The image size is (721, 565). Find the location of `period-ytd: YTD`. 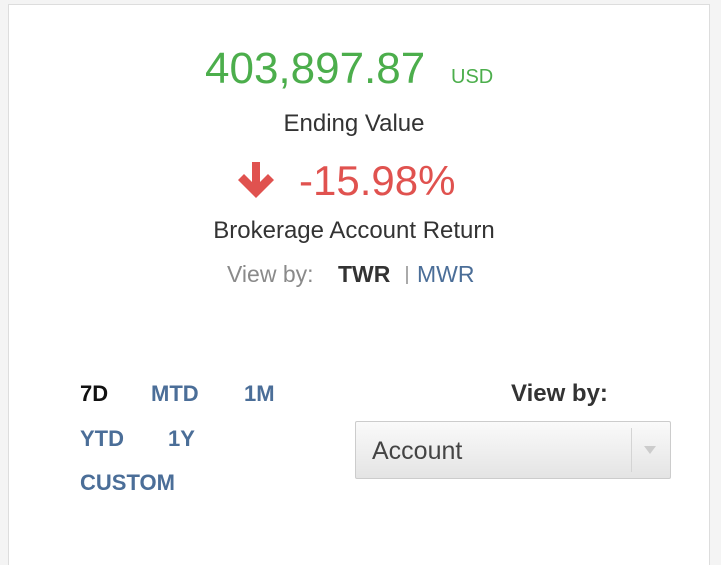

period-ytd: YTD is located at coordinates (102, 438).